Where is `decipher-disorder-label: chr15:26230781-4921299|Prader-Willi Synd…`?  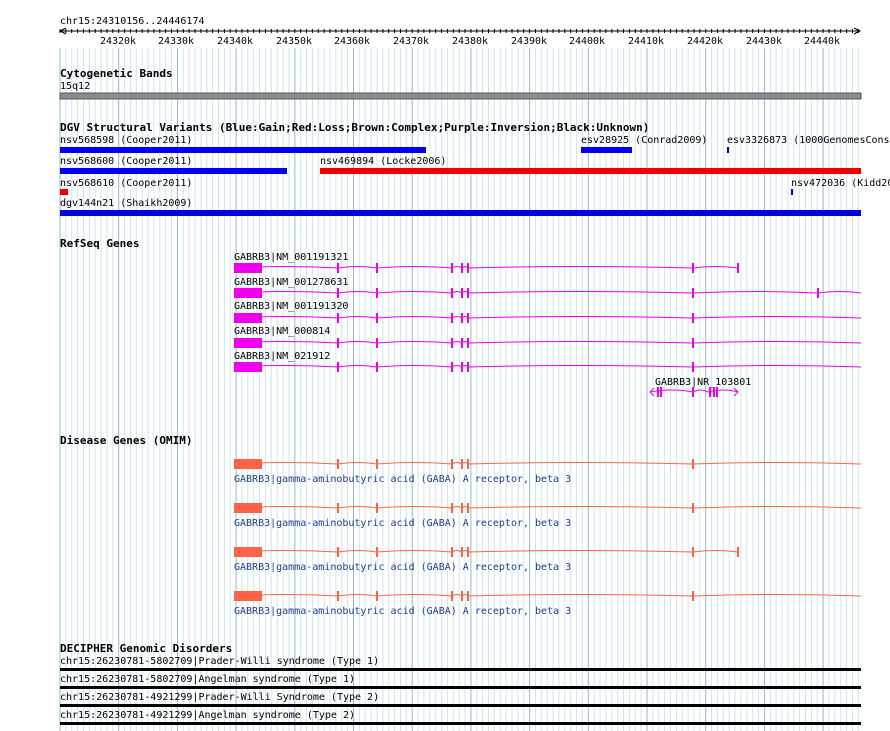
decipher-disorder-label: chr15:26230781-4921299|Prader-Willi Synd… is located at coordinates (219, 697).